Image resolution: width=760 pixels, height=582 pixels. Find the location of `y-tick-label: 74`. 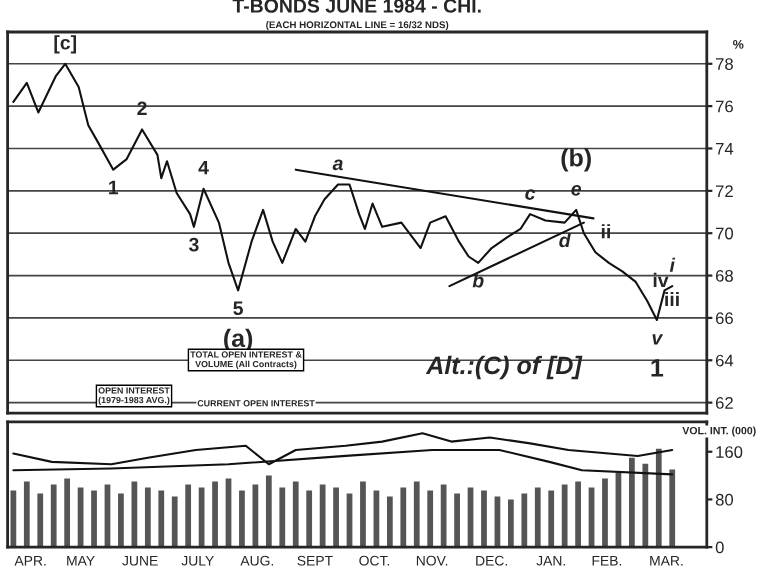

y-tick-label: 74 is located at coordinates (724, 149).